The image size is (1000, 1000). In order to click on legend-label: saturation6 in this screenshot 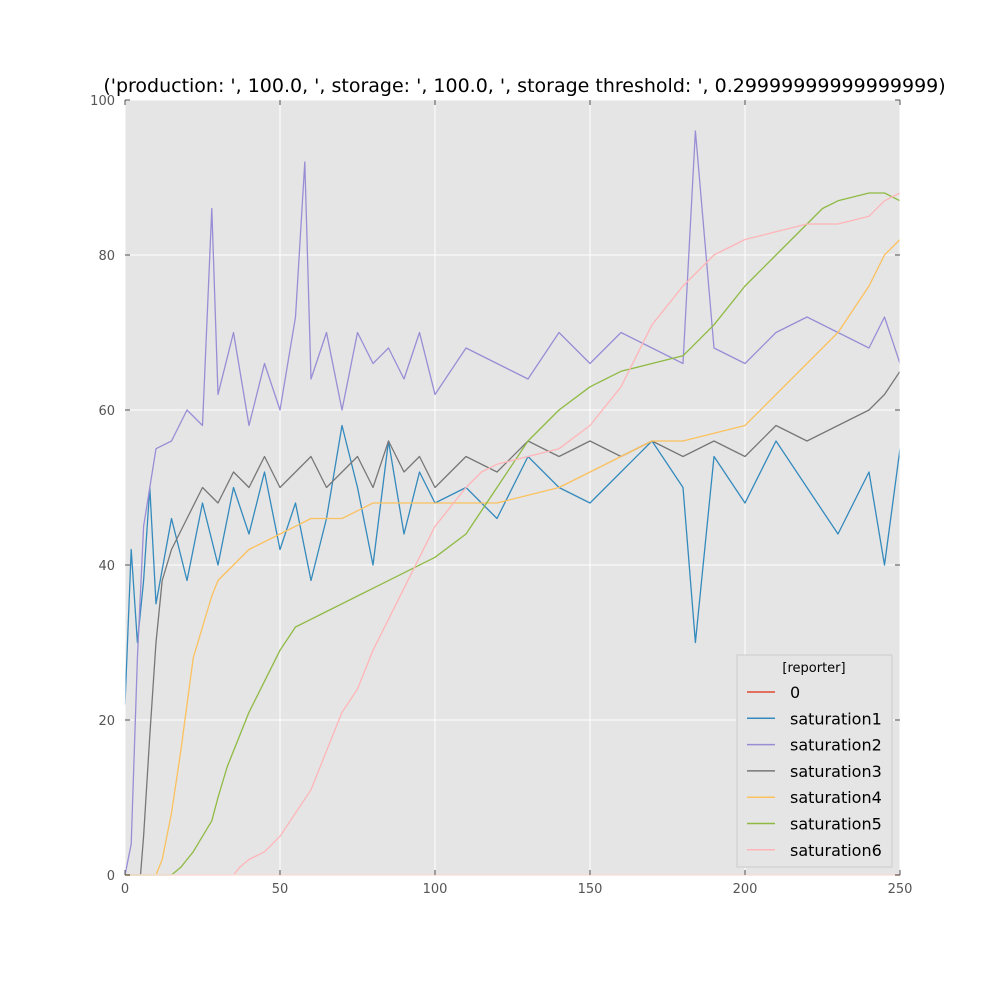, I will do `click(836, 850)`.